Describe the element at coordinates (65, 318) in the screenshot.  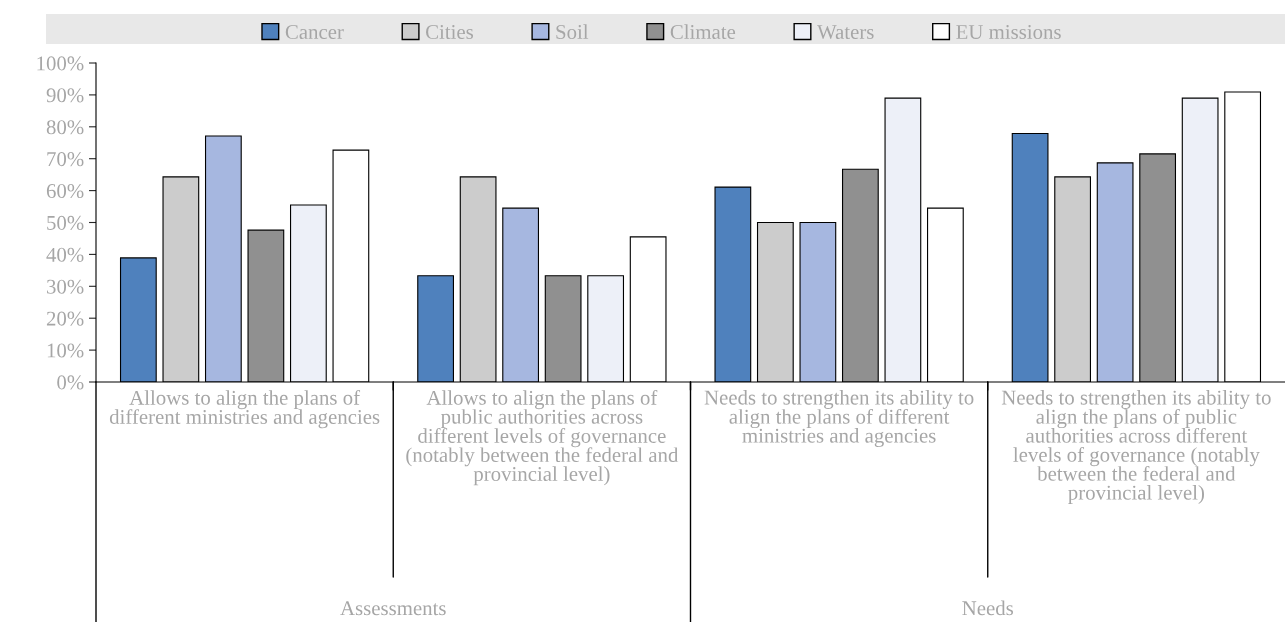
I see `y-tick-label: 20%` at that location.